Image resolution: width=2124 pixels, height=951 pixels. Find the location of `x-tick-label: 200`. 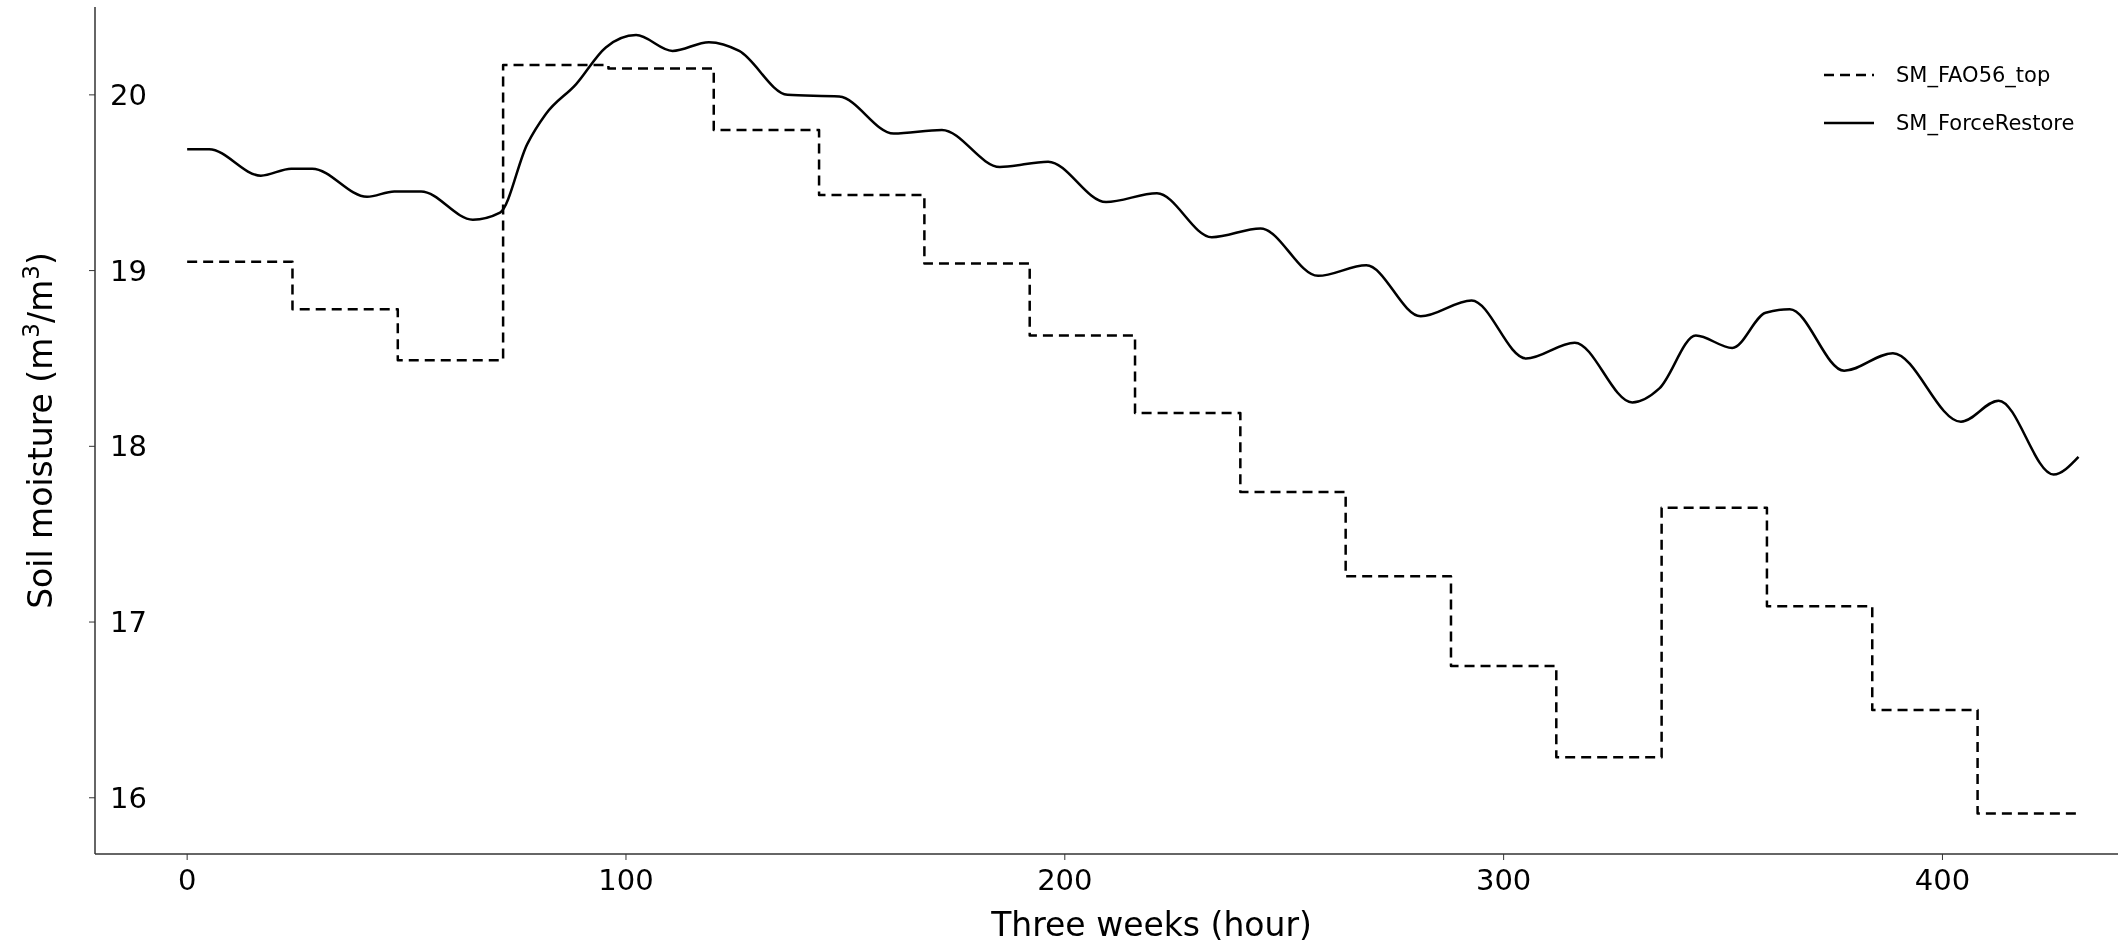

x-tick-label: 200 is located at coordinates (1065, 880).